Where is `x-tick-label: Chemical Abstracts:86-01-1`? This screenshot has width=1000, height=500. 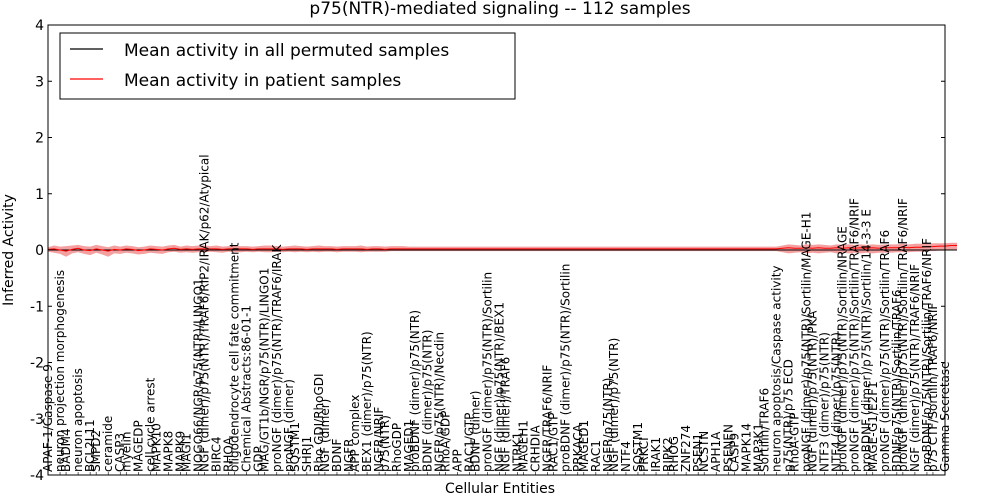
x-tick-label: Chemical Abstracts:86-01-1 is located at coordinates (247, 388).